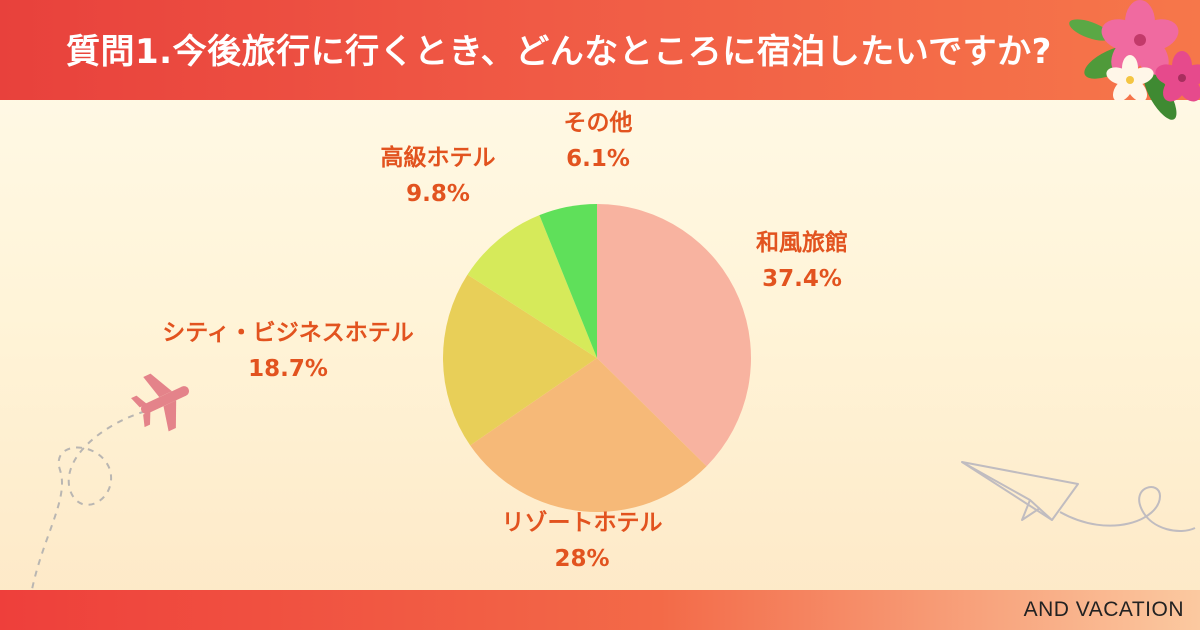 Image resolution: width=1200 pixels, height=630 pixels. Describe the element at coordinates (1103, 609) in the screenshot. I see `brand-name: AND VACATION` at that location.